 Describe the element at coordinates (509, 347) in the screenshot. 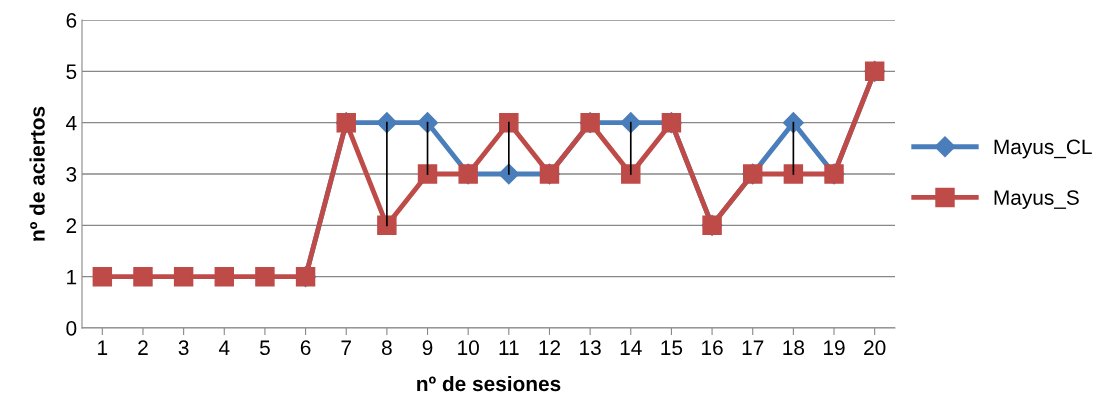

I see `x-tick-label: 11` at that location.